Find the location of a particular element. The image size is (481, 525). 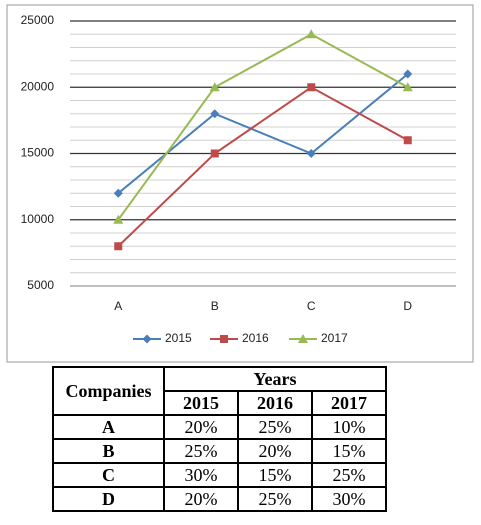

row-header: C is located at coordinates (108, 475).